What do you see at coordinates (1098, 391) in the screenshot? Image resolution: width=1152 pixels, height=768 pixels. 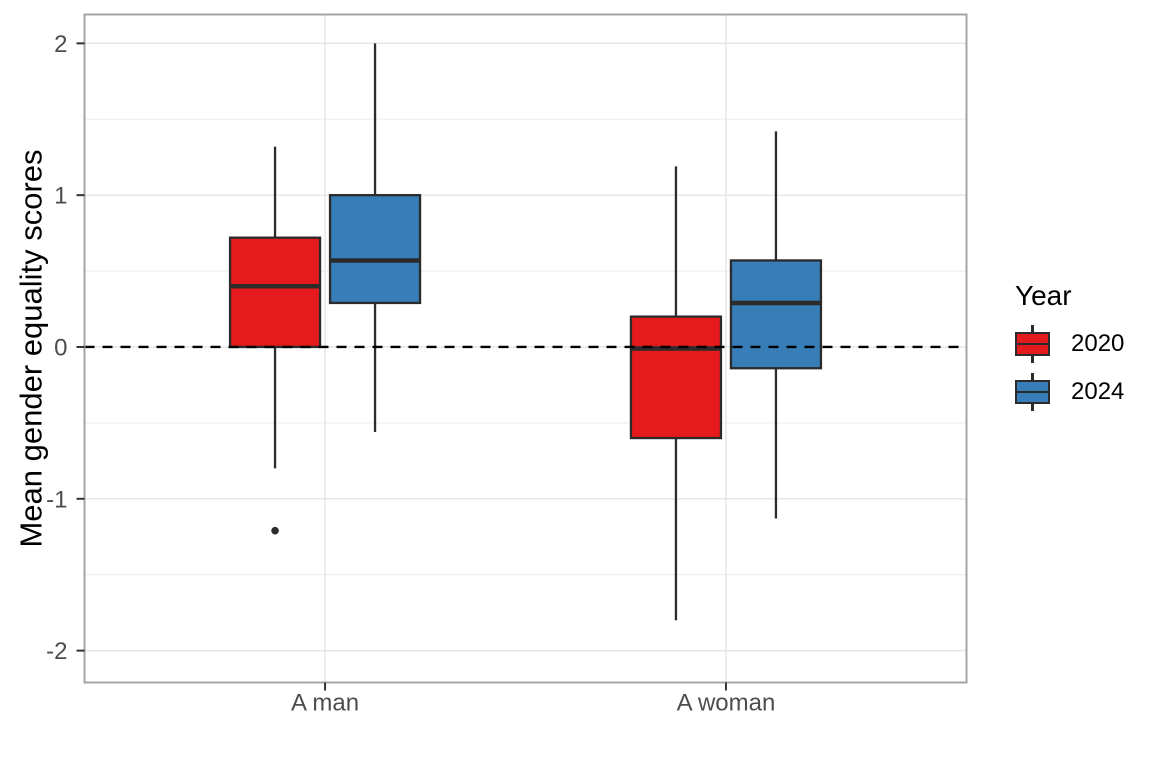 I see `legend-entry-label: 2024` at bounding box center [1098, 391].